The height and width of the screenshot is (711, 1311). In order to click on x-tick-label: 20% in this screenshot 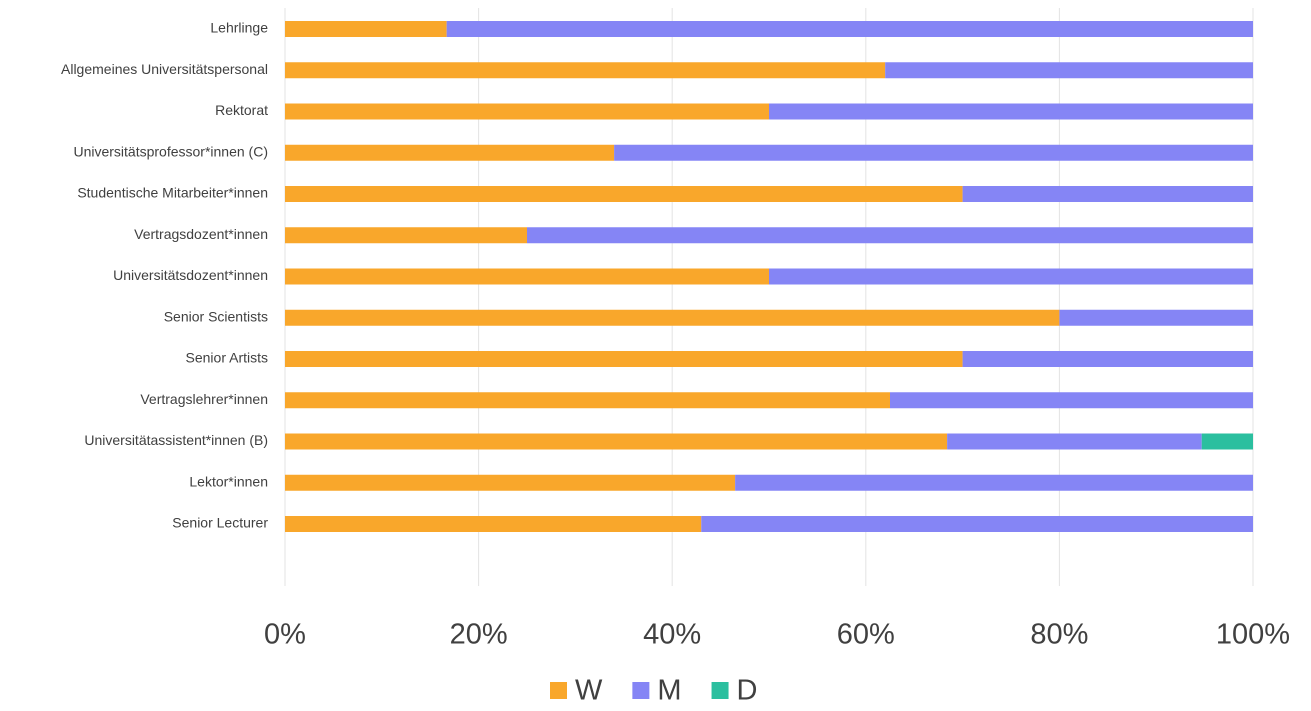, I will do `click(479, 635)`.